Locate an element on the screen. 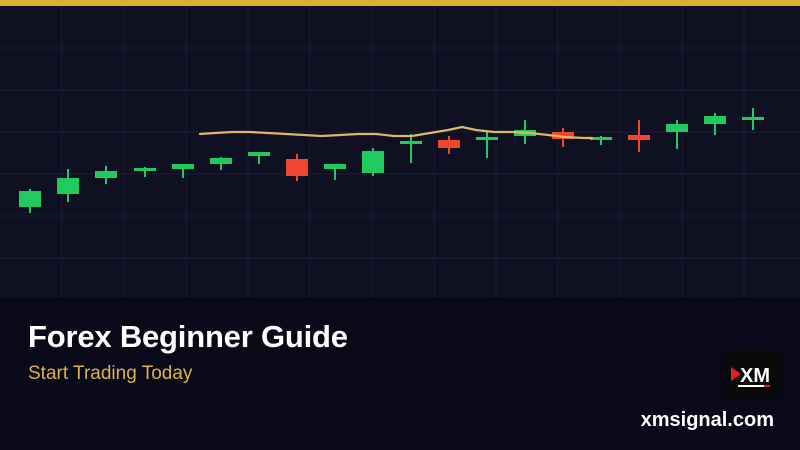 The height and width of the screenshot is (450, 800). xm-brand-logo: XM is located at coordinates (753, 374).